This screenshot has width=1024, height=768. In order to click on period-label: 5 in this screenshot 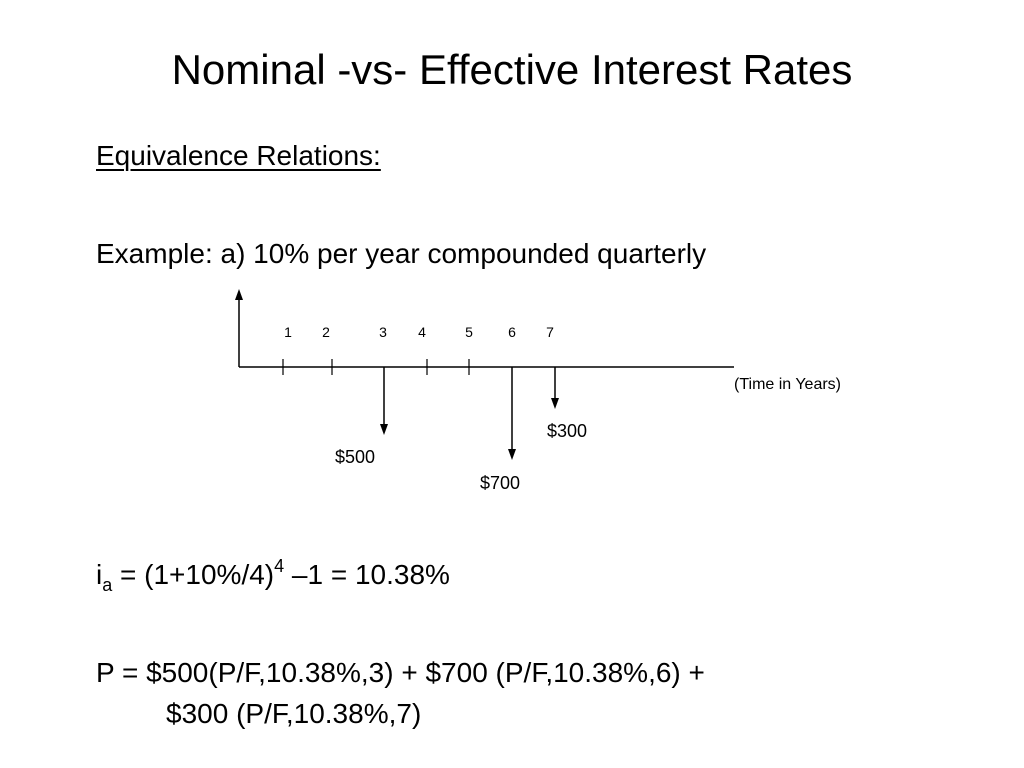, I will do `click(469, 332)`.